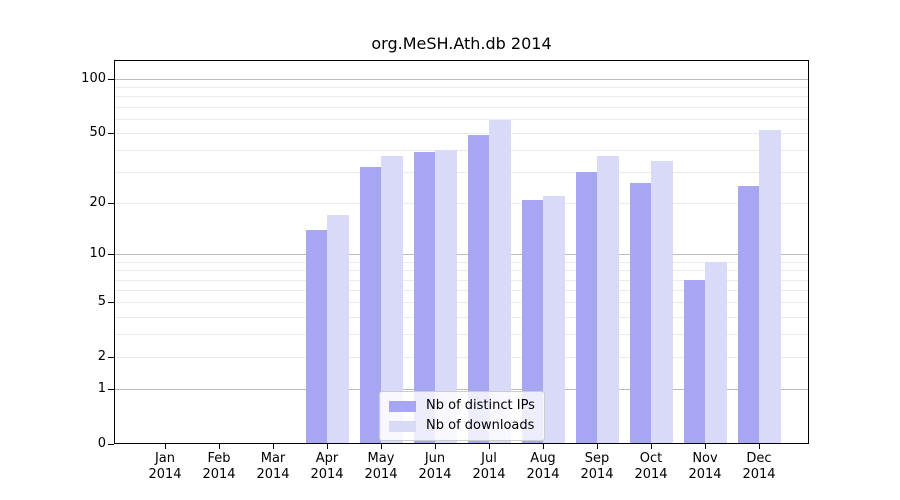  Describe the element at coordinates (543, 466) in the screenshot. I see `x-tick-label-aug: Aug 2014` at that location.